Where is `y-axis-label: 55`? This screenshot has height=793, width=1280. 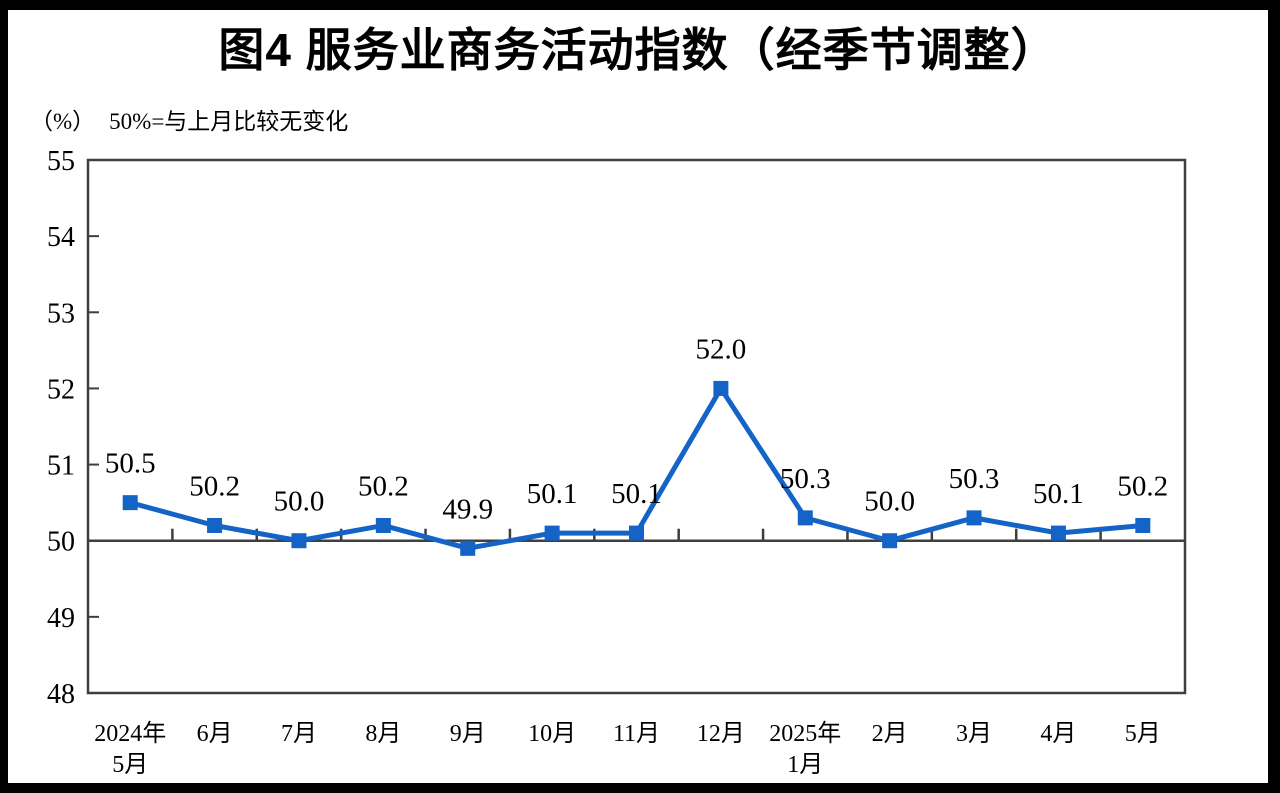 y-axis-label: 55 is located at coordinates (61, 161).